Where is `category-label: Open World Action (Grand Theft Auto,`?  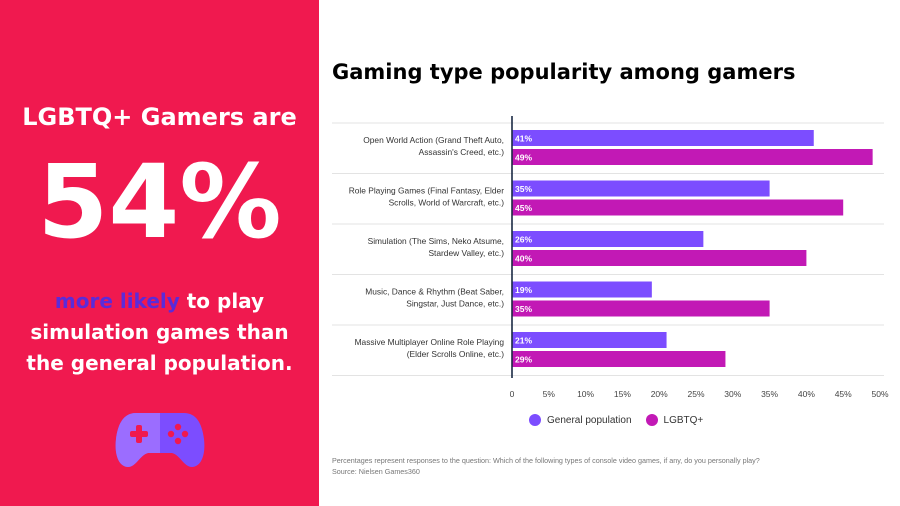 category-label: Open World Action (Grand Theft Auto, is located at coordinates (433, 140).